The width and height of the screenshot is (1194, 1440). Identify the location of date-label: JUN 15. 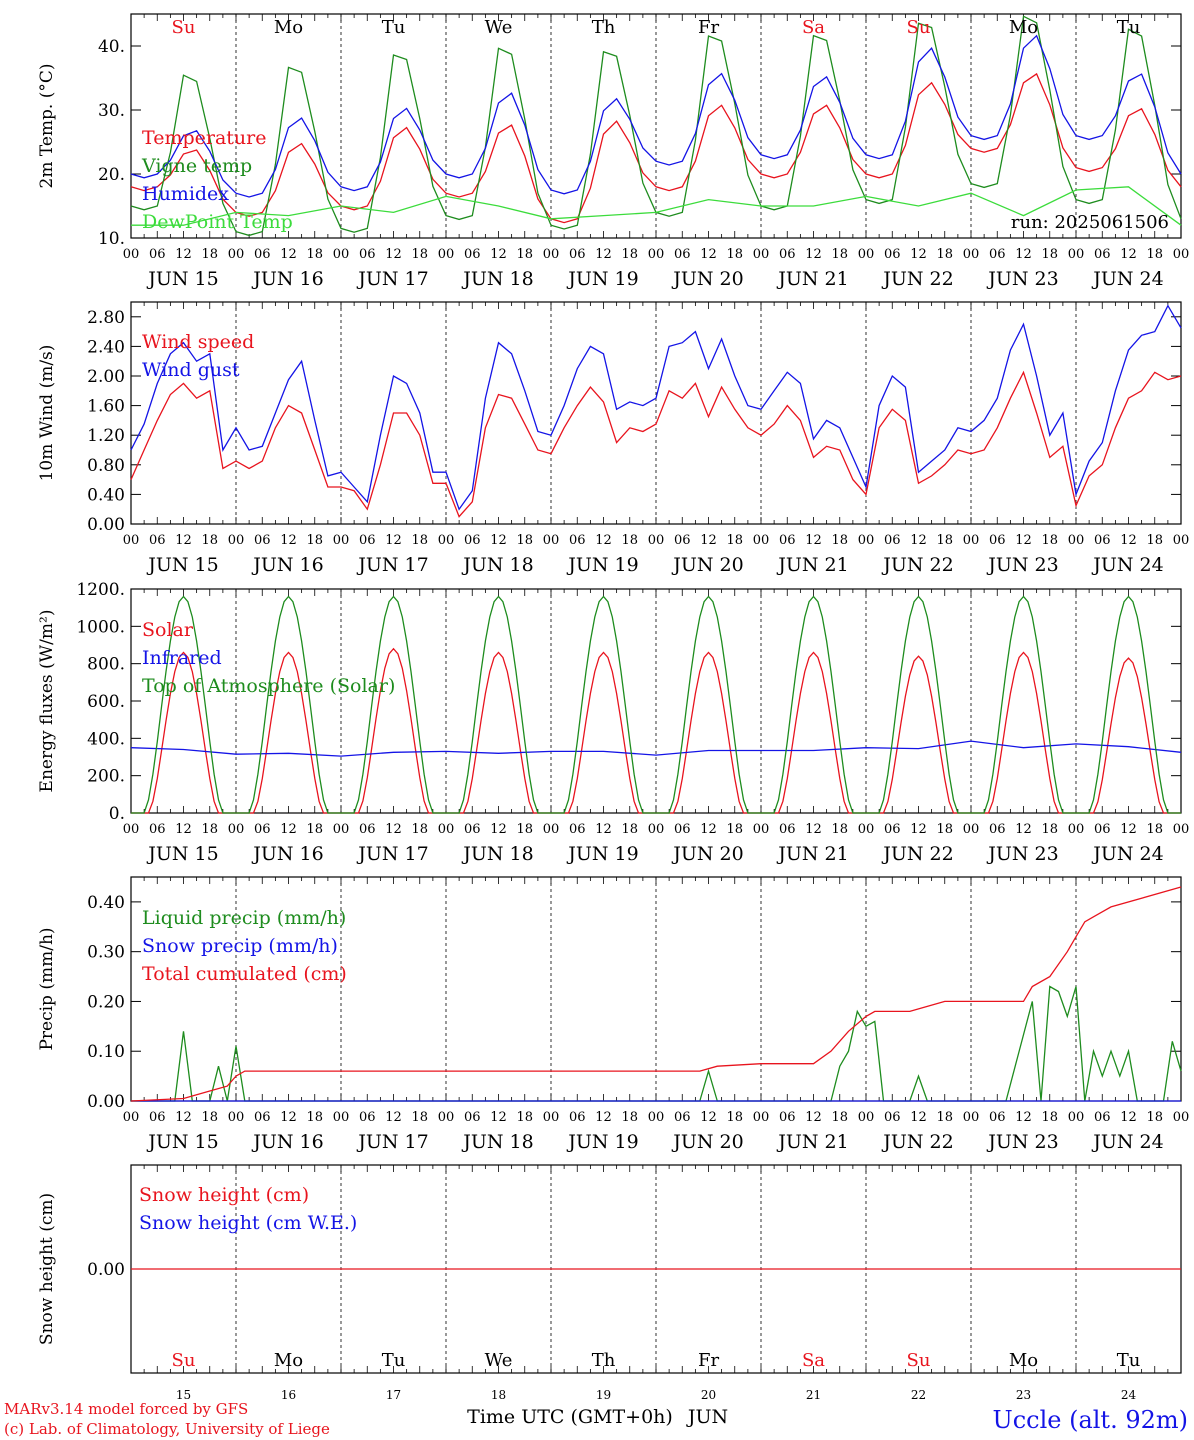
(182, 279).